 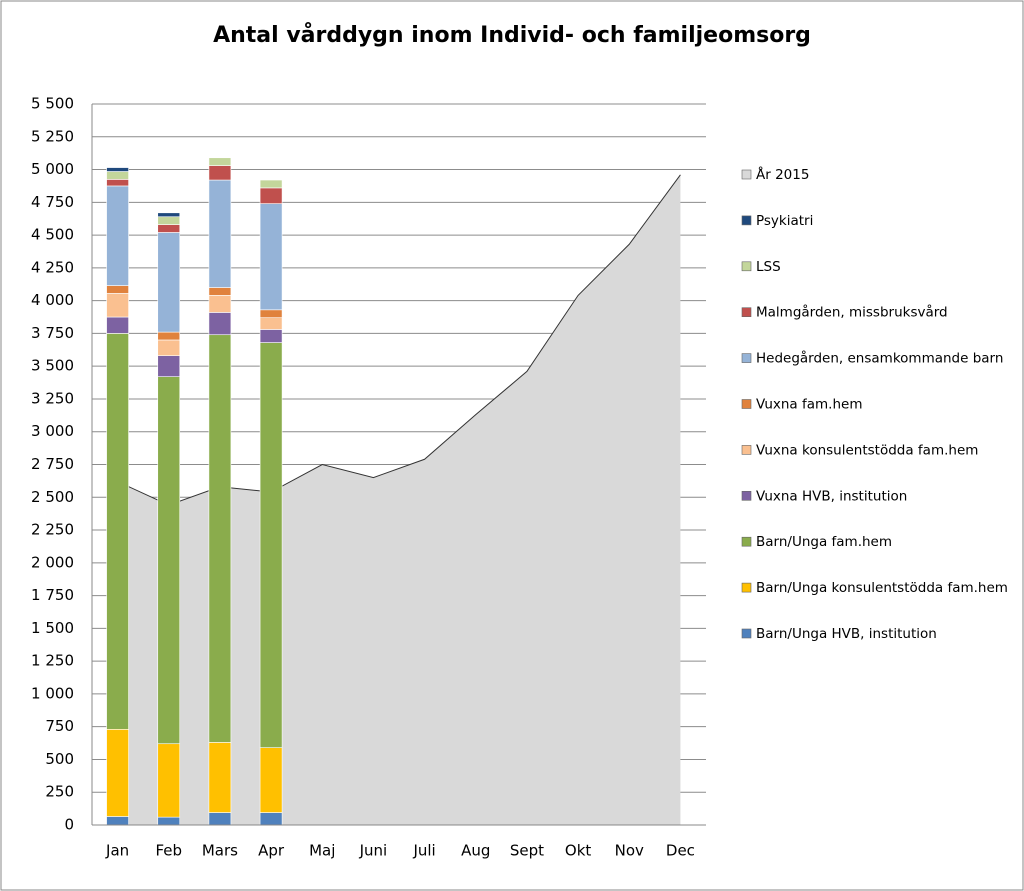 What do you see at coordinates (52, 169) in the screenshot?
I see `y-tick-label: 5 000` at bounding box center [52, 169].